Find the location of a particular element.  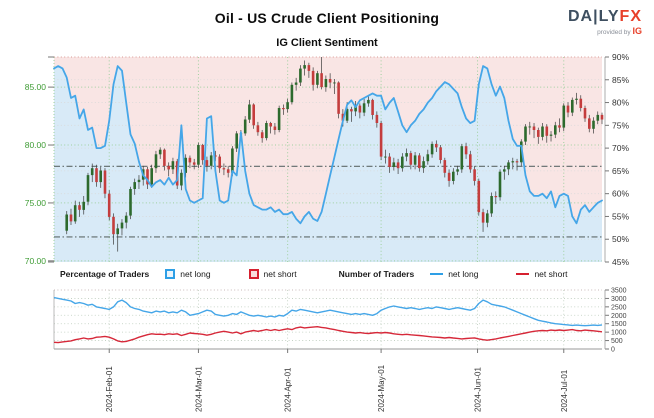

legend-percentage-title: Percentage of Traders is located at coordinates (105, 274).